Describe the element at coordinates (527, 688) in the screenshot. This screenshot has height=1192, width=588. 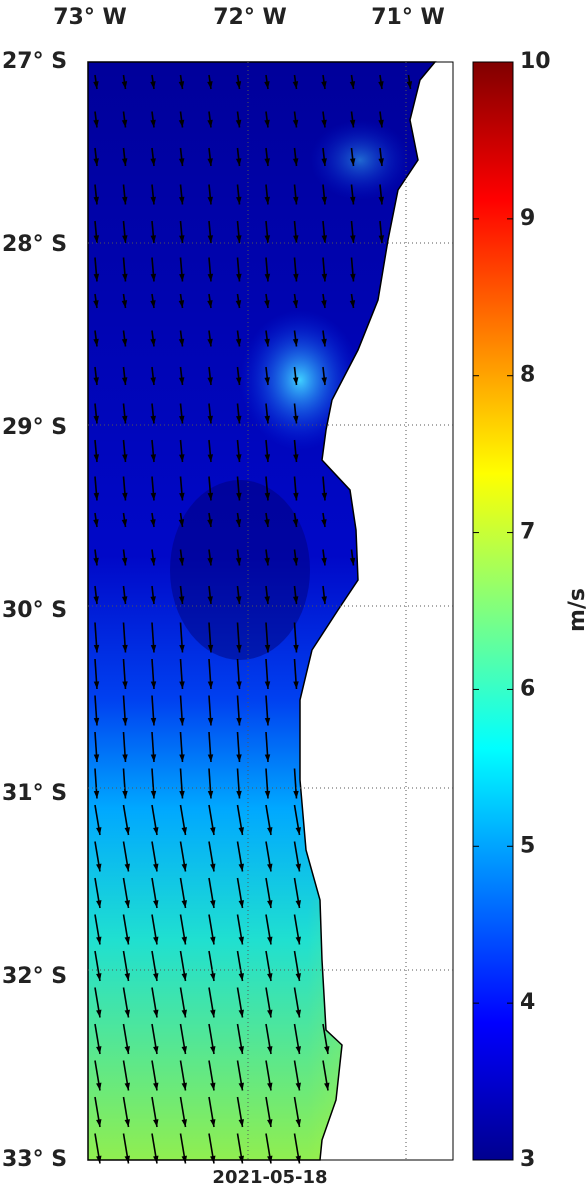
I see `colorbar-tick-label: 6` at that location.